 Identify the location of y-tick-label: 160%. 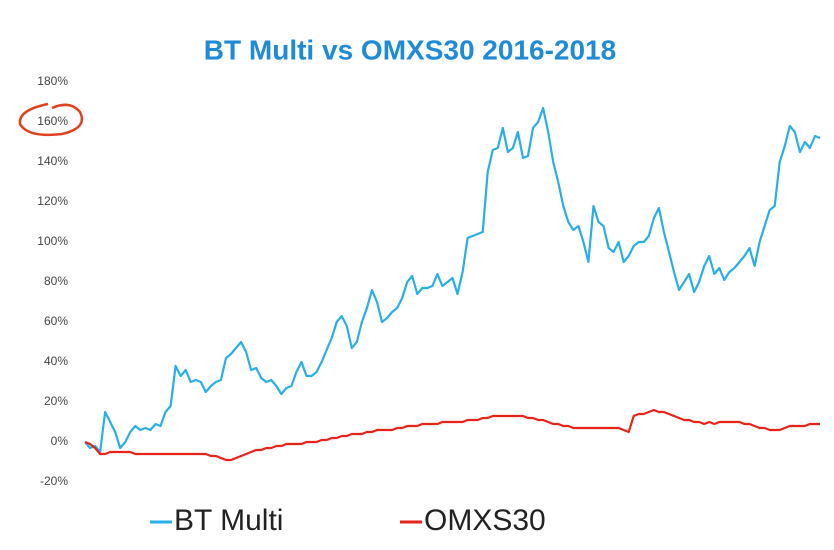
(52, 121).